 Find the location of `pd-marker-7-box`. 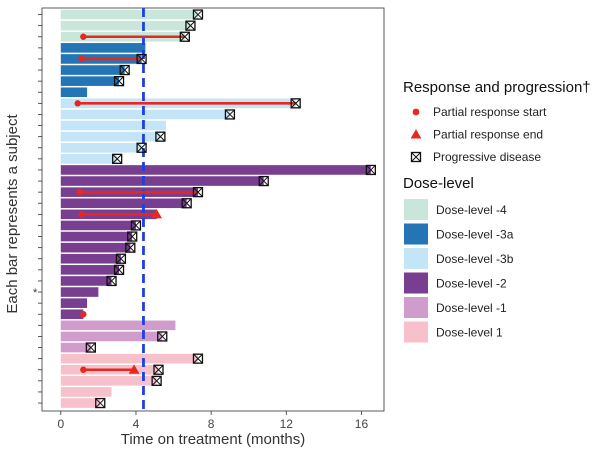

pd-marker-7-box is located at coordinates (119, 81).